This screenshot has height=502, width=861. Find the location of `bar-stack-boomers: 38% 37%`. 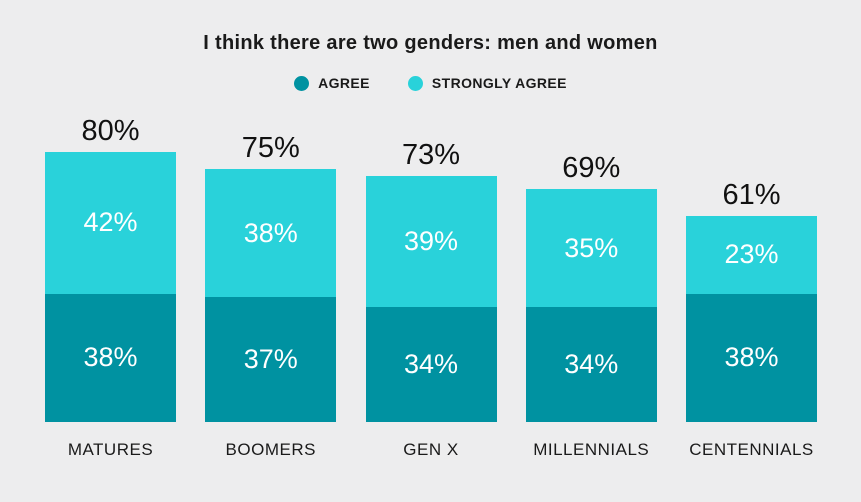

bar-stack-boomers: 38% 37% is located at coordinates (271, 295).